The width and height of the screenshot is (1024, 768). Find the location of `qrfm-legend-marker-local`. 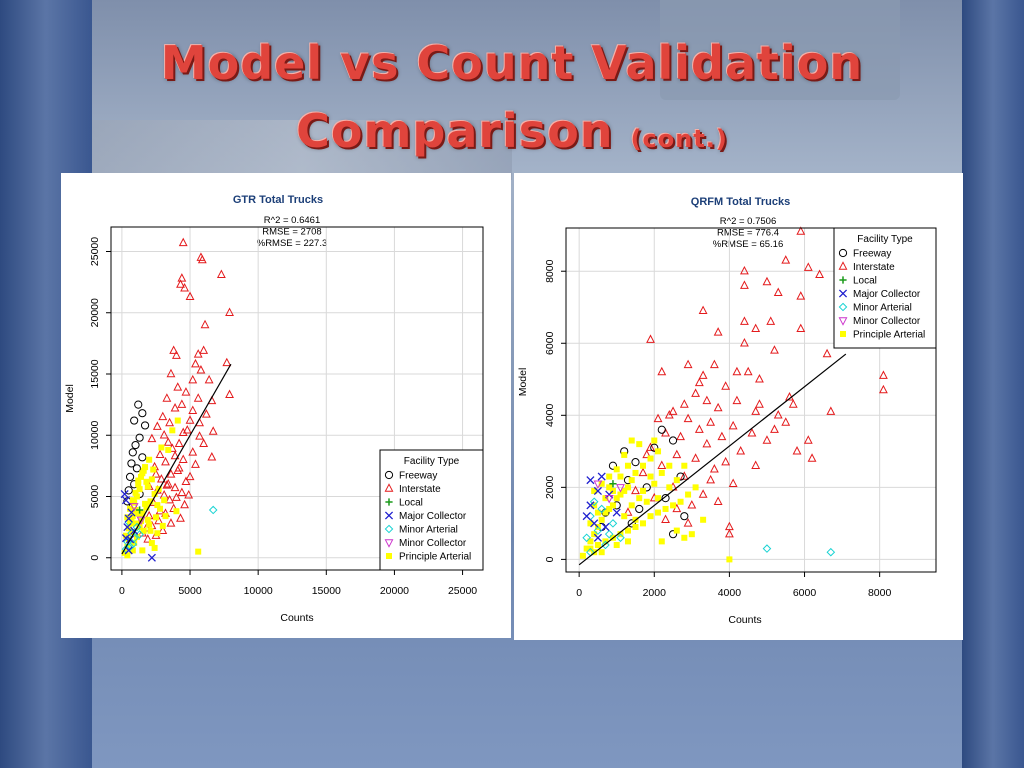

qrfm-legend-marker-local is located at coordinates (843, 280).